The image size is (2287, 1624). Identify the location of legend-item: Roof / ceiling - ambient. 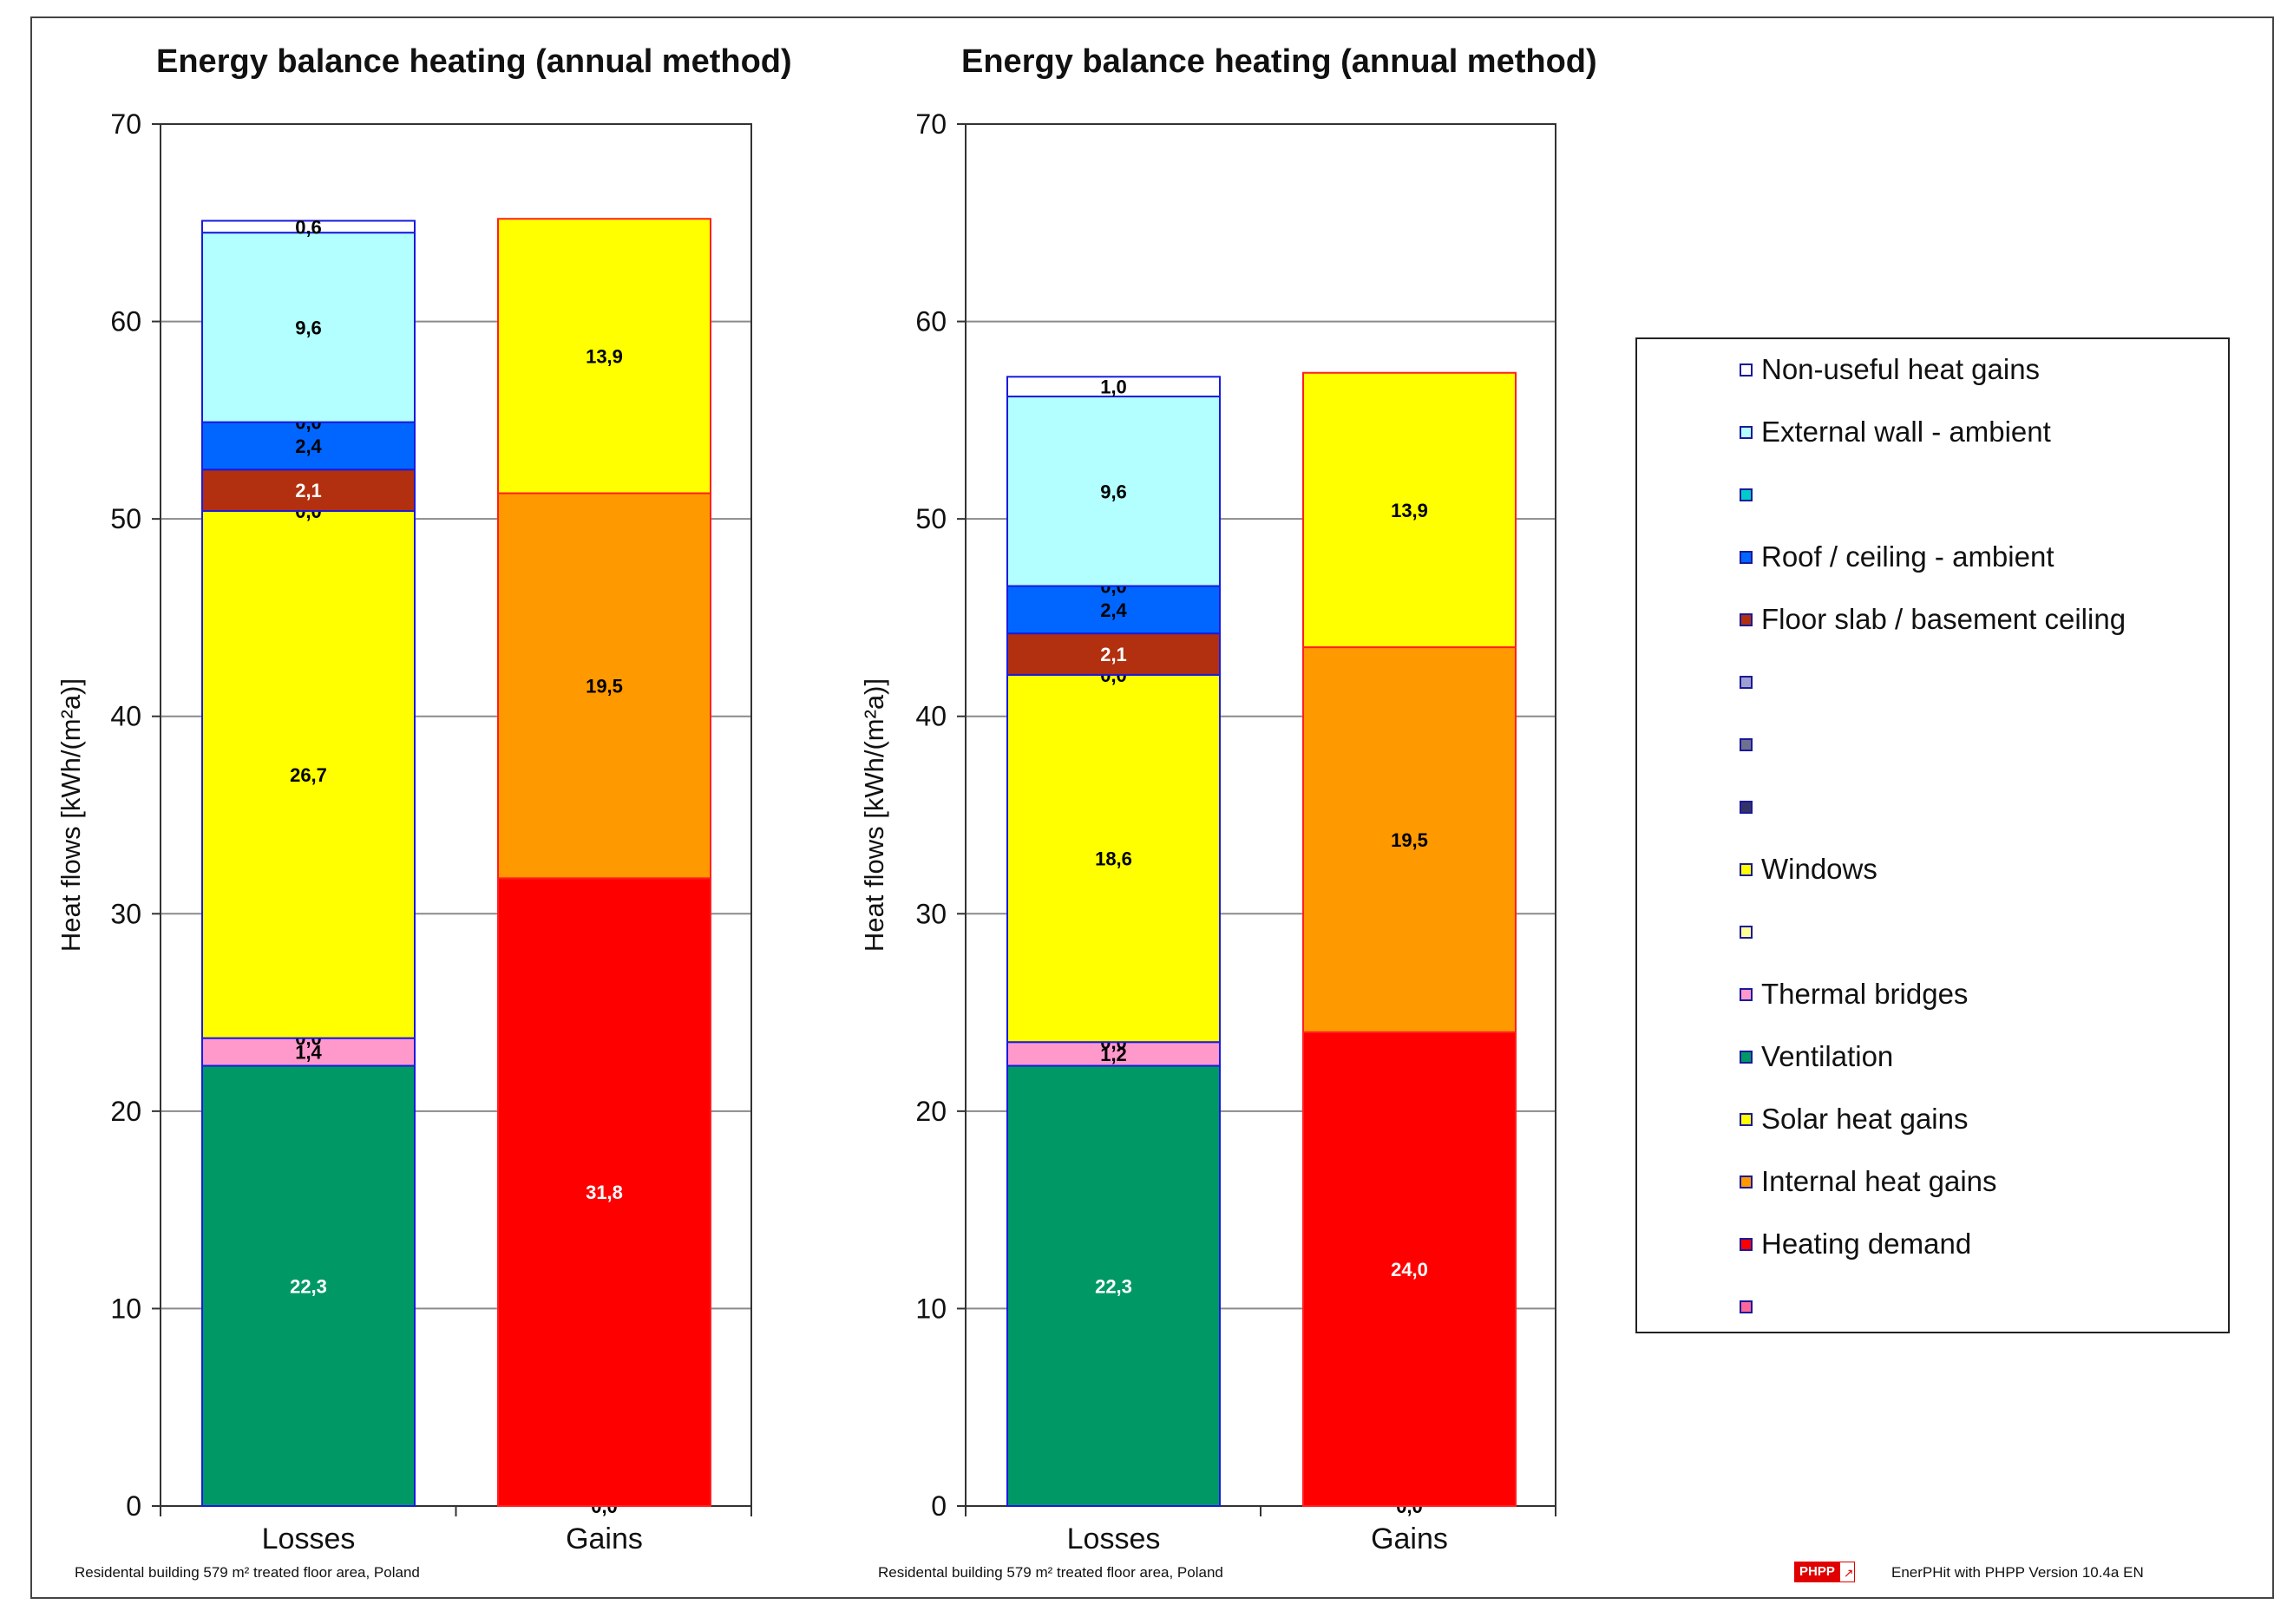
(1897, 557).